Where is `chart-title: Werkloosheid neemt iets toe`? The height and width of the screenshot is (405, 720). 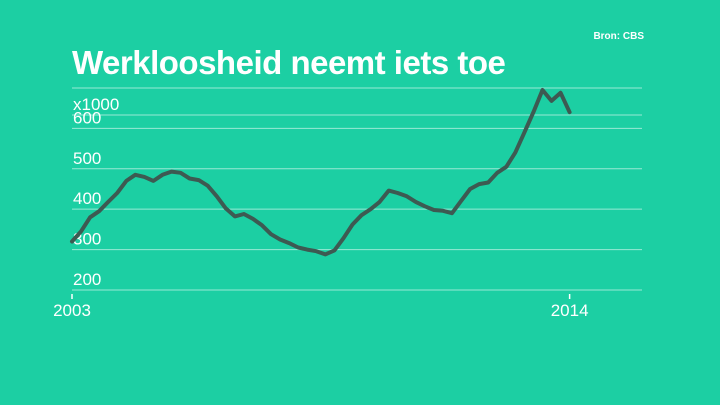
chart-title: Werkloosheid neemt iets toe is located at coordinates (289, 62).